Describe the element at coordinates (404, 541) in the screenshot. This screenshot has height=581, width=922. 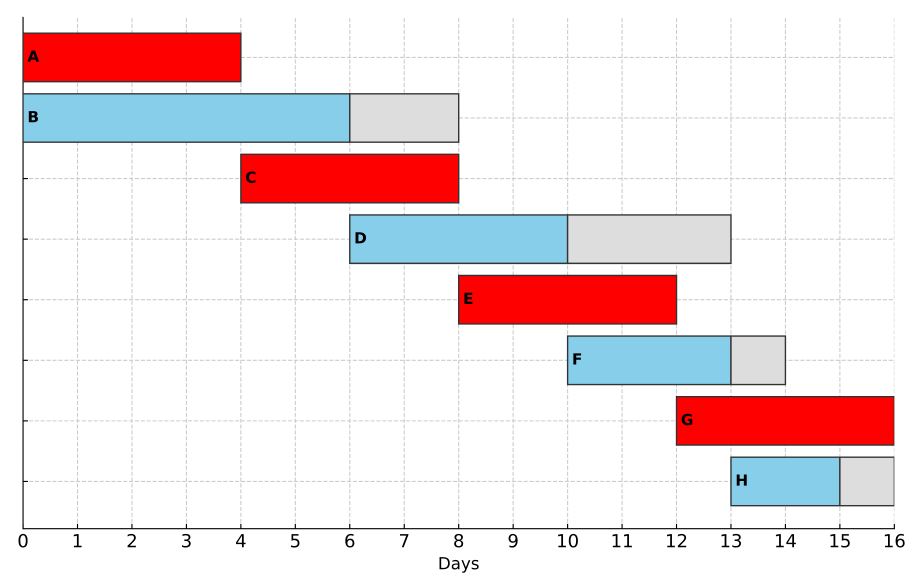
I see `x-tick-label: 7` at that location.